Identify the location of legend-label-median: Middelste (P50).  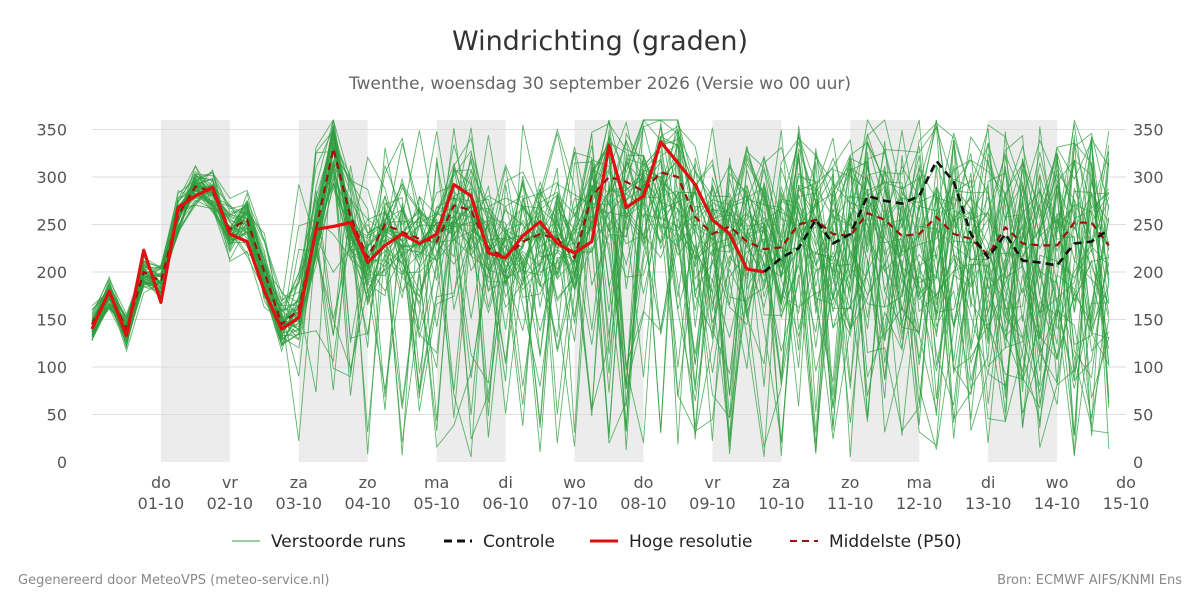
(895, 542).